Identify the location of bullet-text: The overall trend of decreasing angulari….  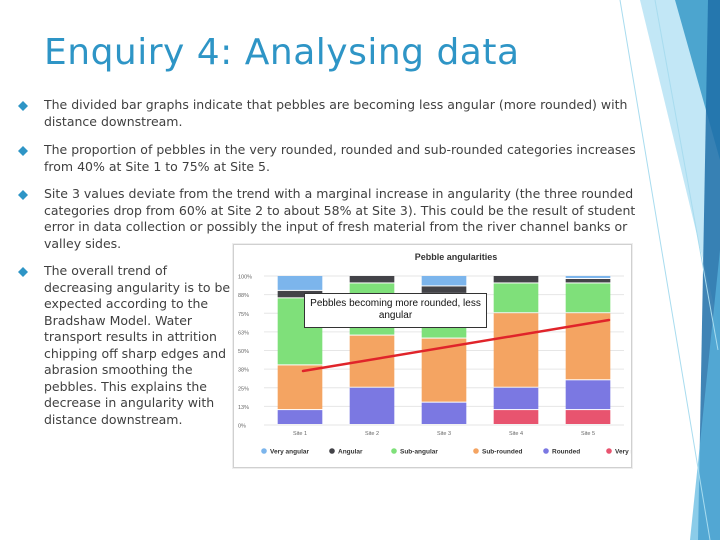
(137, 345).